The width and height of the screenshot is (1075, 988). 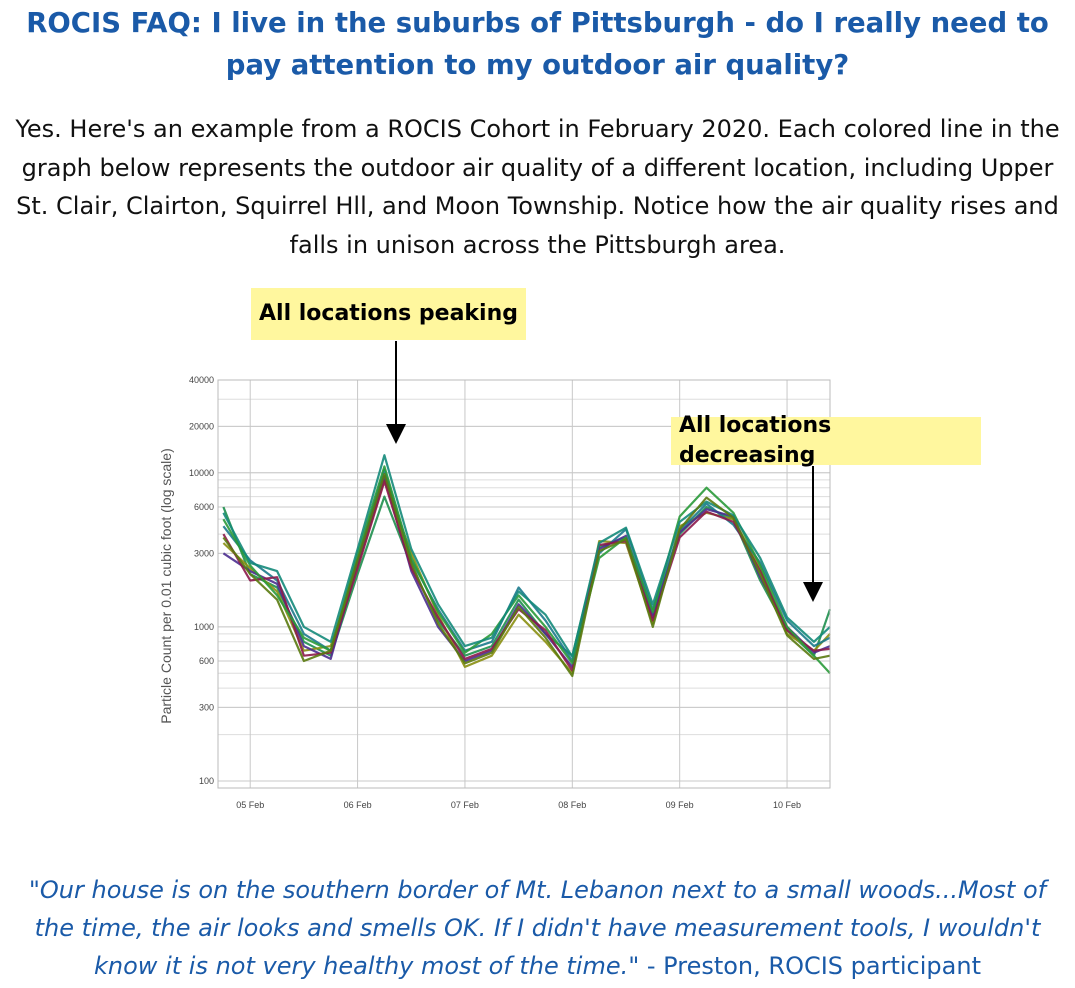 I want to click on y-tick-label: 3000, so click(x=204, y=553).